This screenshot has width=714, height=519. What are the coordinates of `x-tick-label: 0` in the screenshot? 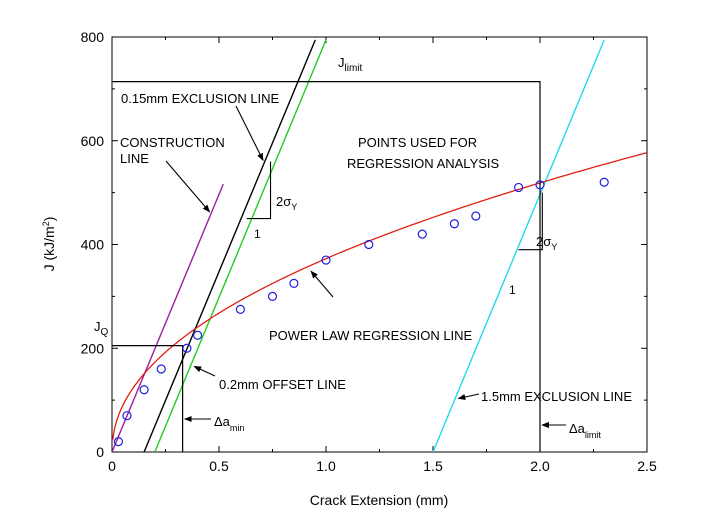 It's located at (112, 466).